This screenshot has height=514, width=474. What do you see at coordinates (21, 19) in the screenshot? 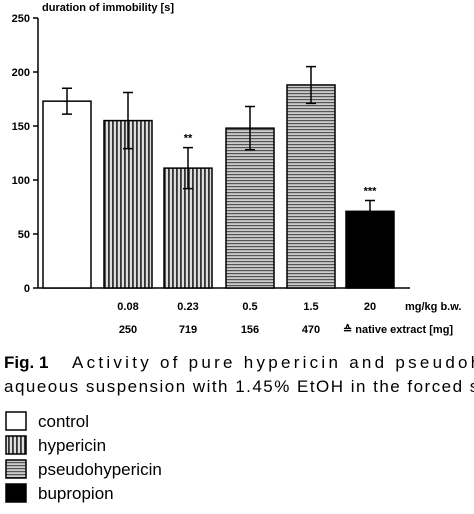
I see `y-tick-label: 250` at bounding box center [21, 19].